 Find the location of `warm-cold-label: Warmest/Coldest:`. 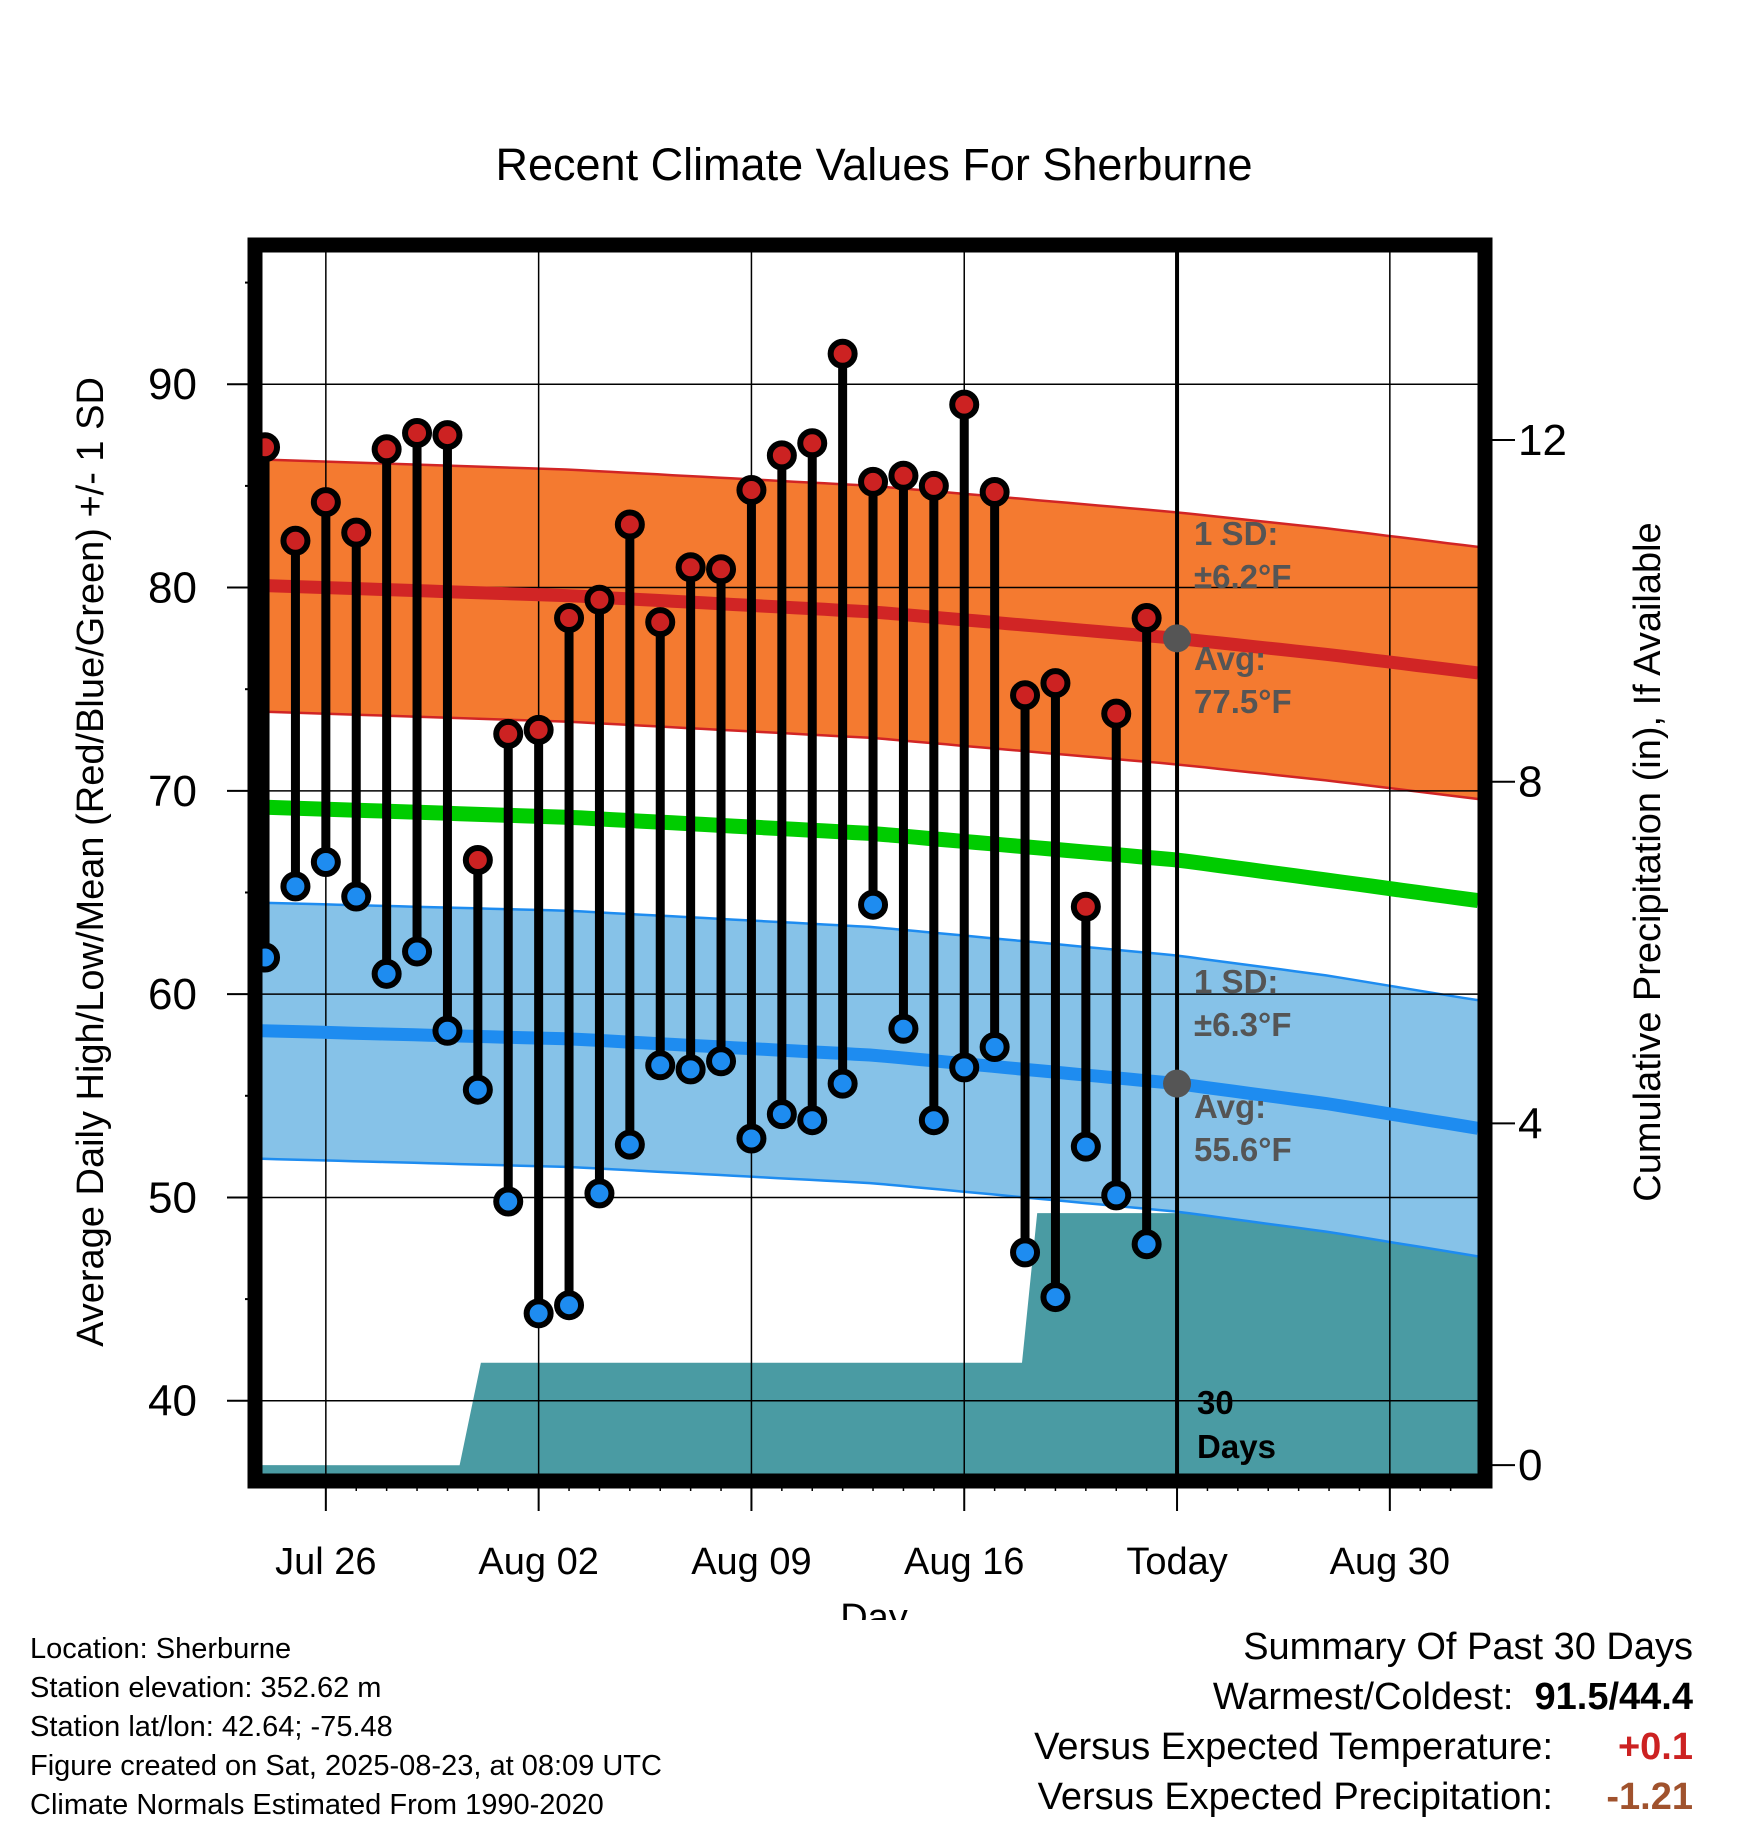

warm-cold-label: Warmest/Coldest: is located at coordinates (1363, 1697).